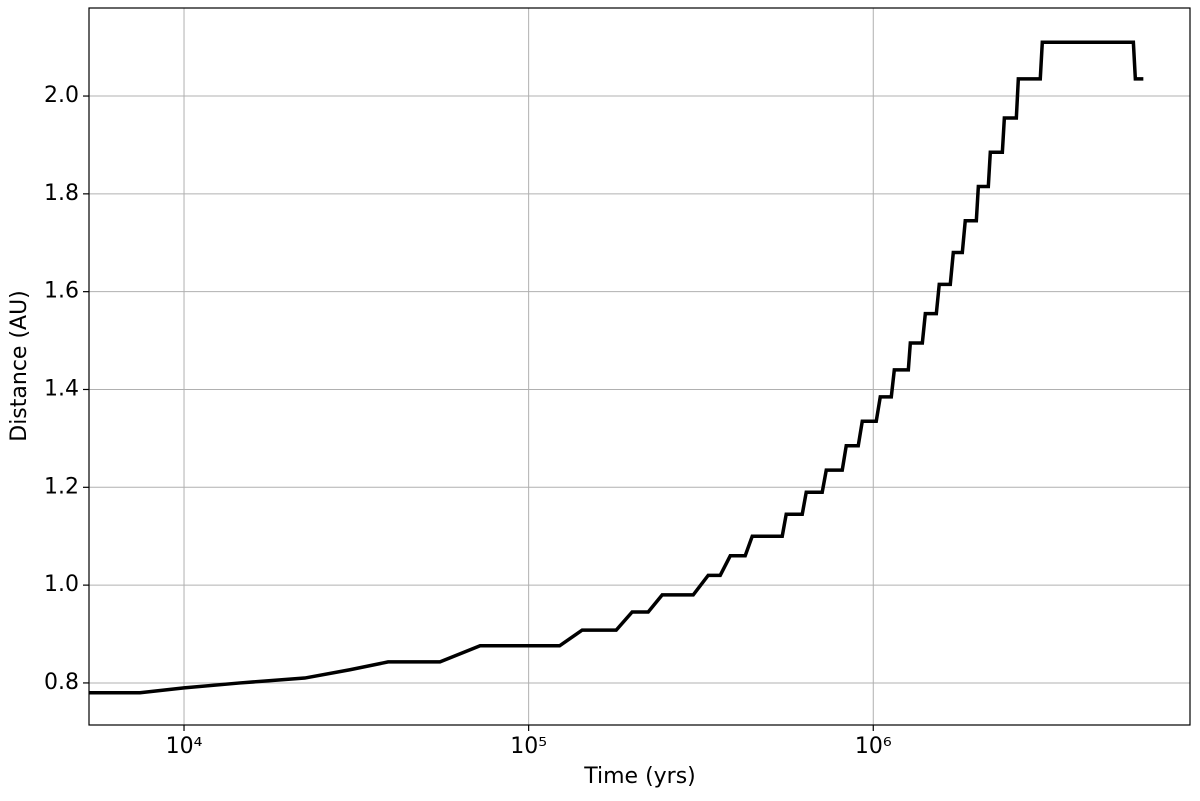 The image size is (1200, 801). What do you see at coordinates (61, 95) in the screenshot?
I see `y-tick-label: 2.0` at bounding box center [61, 95].